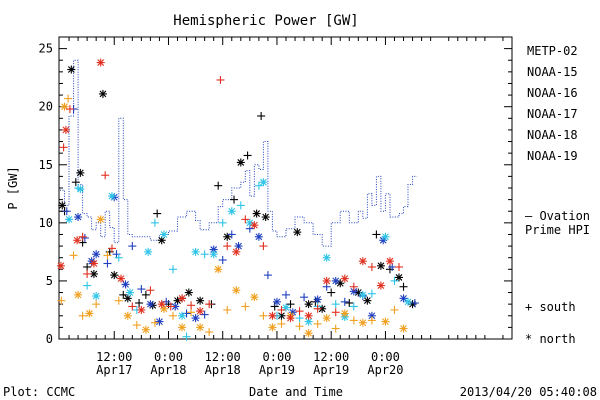 This screenshot has height=400, width=600. Describe the element at coordinates (46, 107) in the screenshot. I see `y-tick-label: 20` at that location.